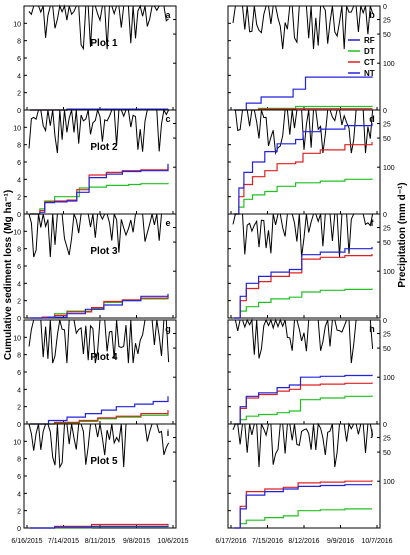 The width and height of the screenshot is (410, 555). Describe the element at coordinates (372, 15) in the screenshot. I see `panel-letter: b` at that location.